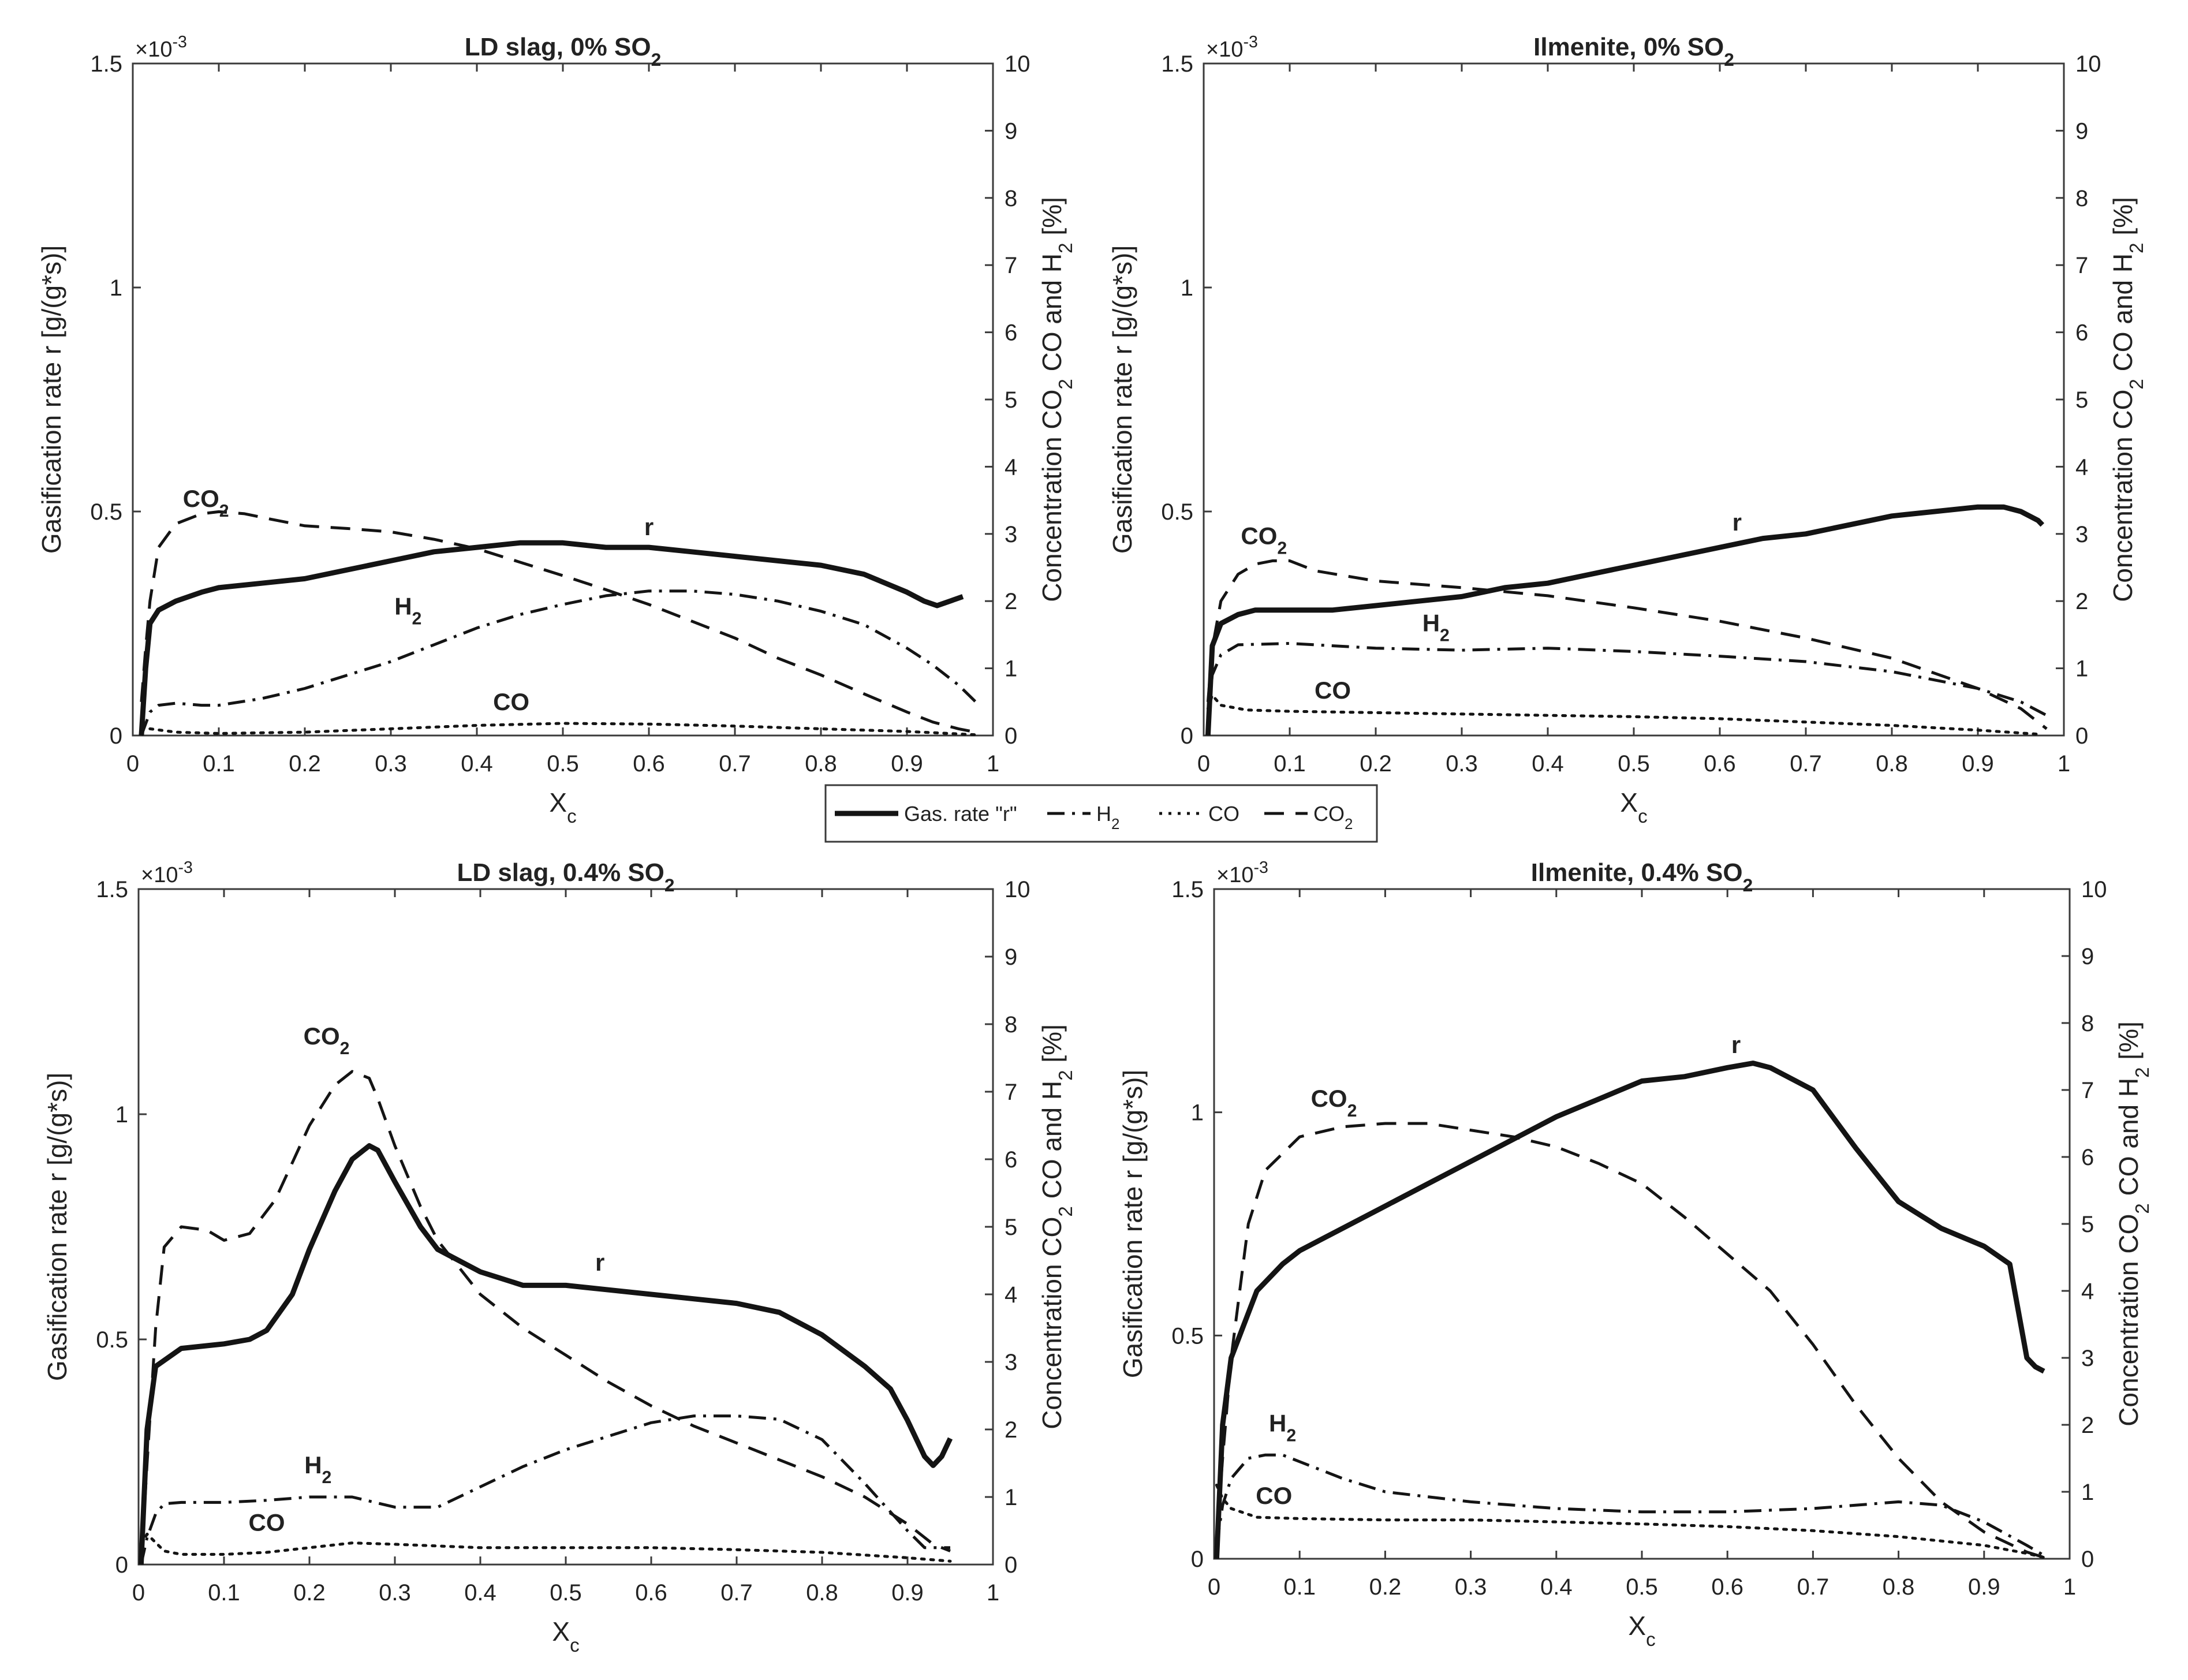  I want to click on panel-title: Ilmenite, 0% SO2, so click(1633, 51).